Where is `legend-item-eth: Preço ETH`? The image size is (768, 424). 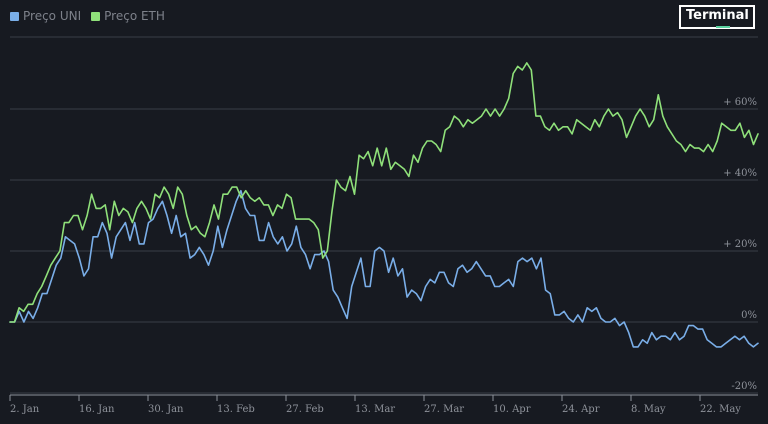
legend-item-eth: Preço ETH is located at coordinates (128, 16).